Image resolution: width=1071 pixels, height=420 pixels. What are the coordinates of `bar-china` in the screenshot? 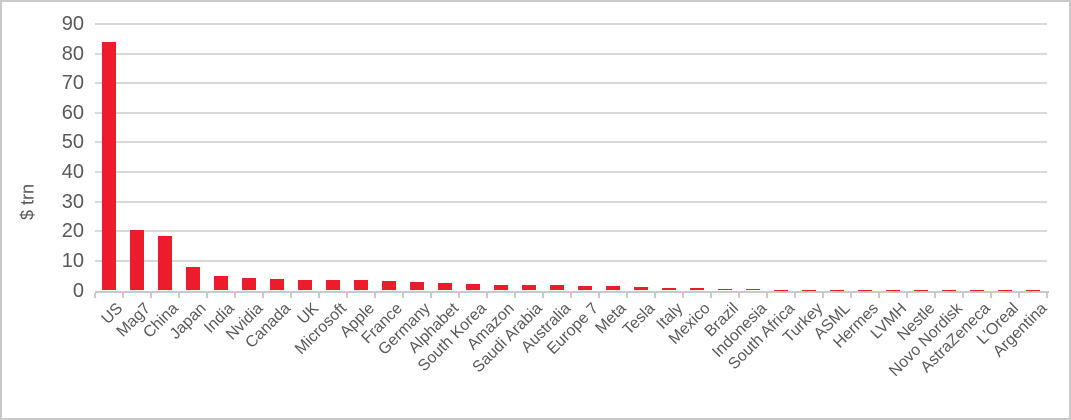 It's located at (165, 263).